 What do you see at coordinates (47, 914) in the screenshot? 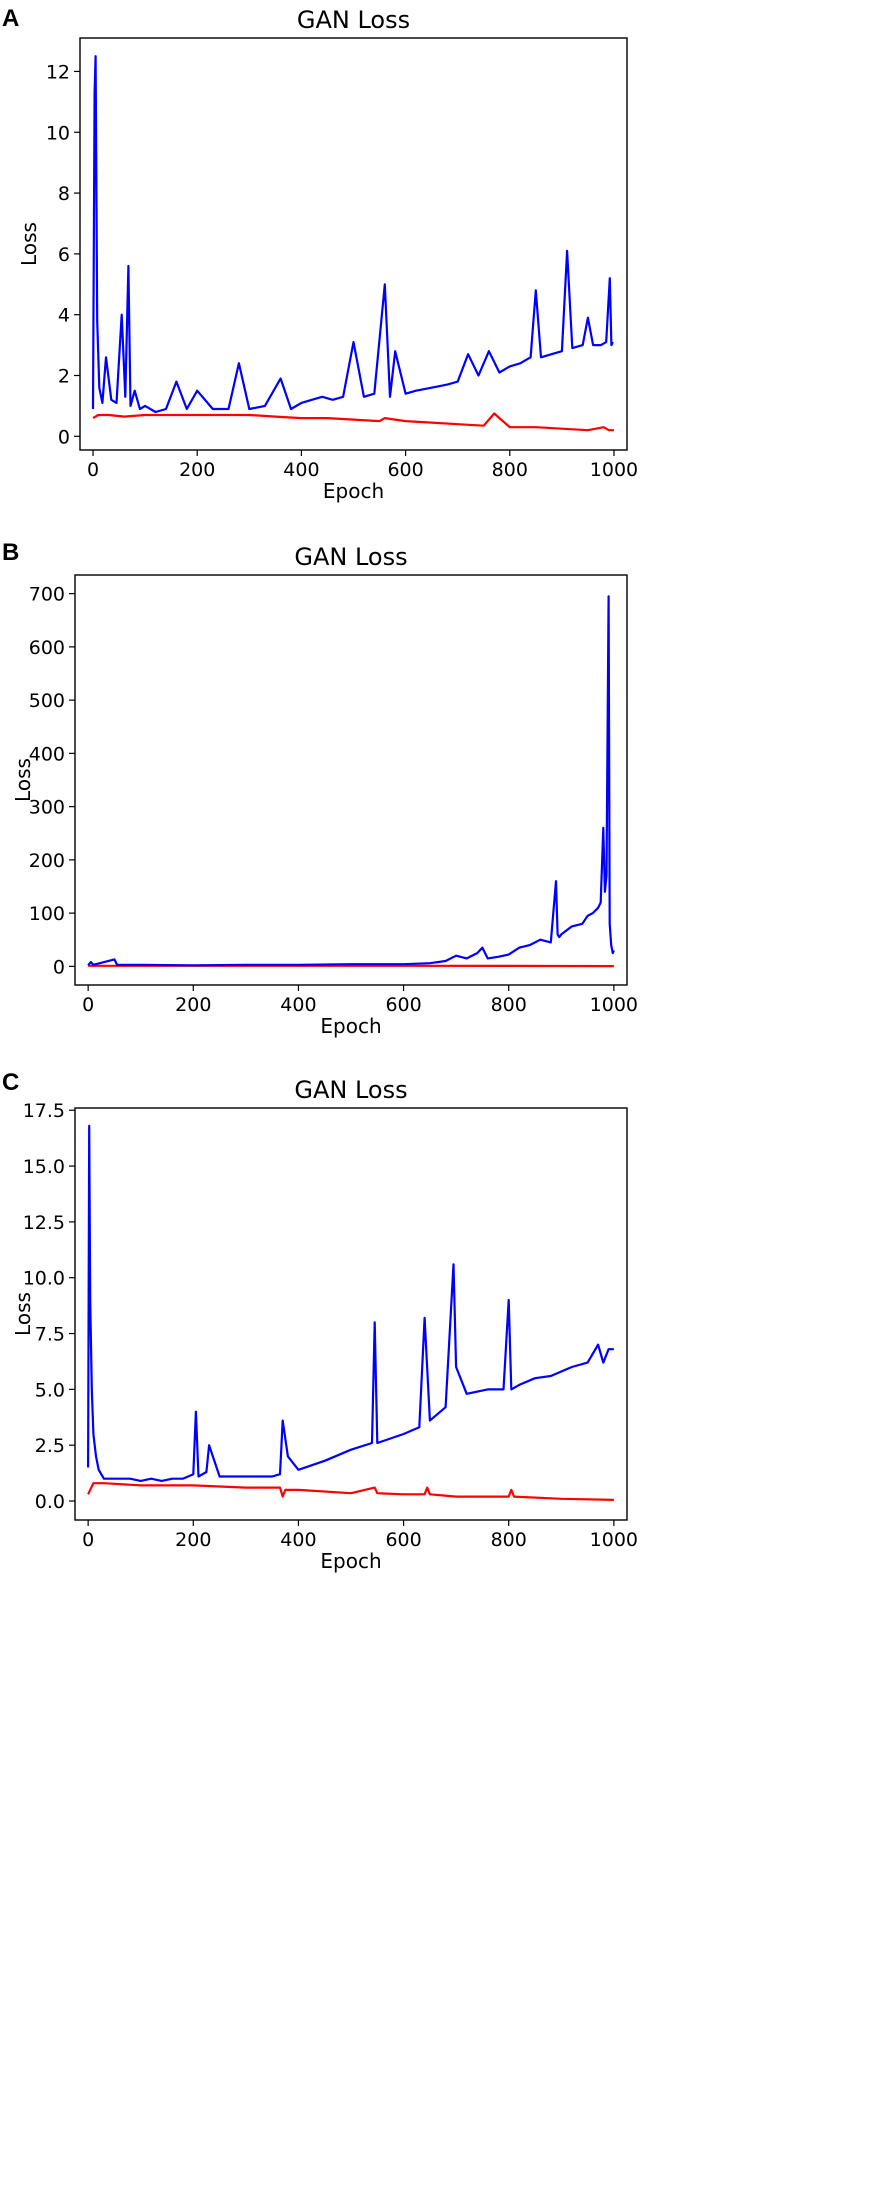
I see `y-tick-label: 100` at bounding box center [47, 914].